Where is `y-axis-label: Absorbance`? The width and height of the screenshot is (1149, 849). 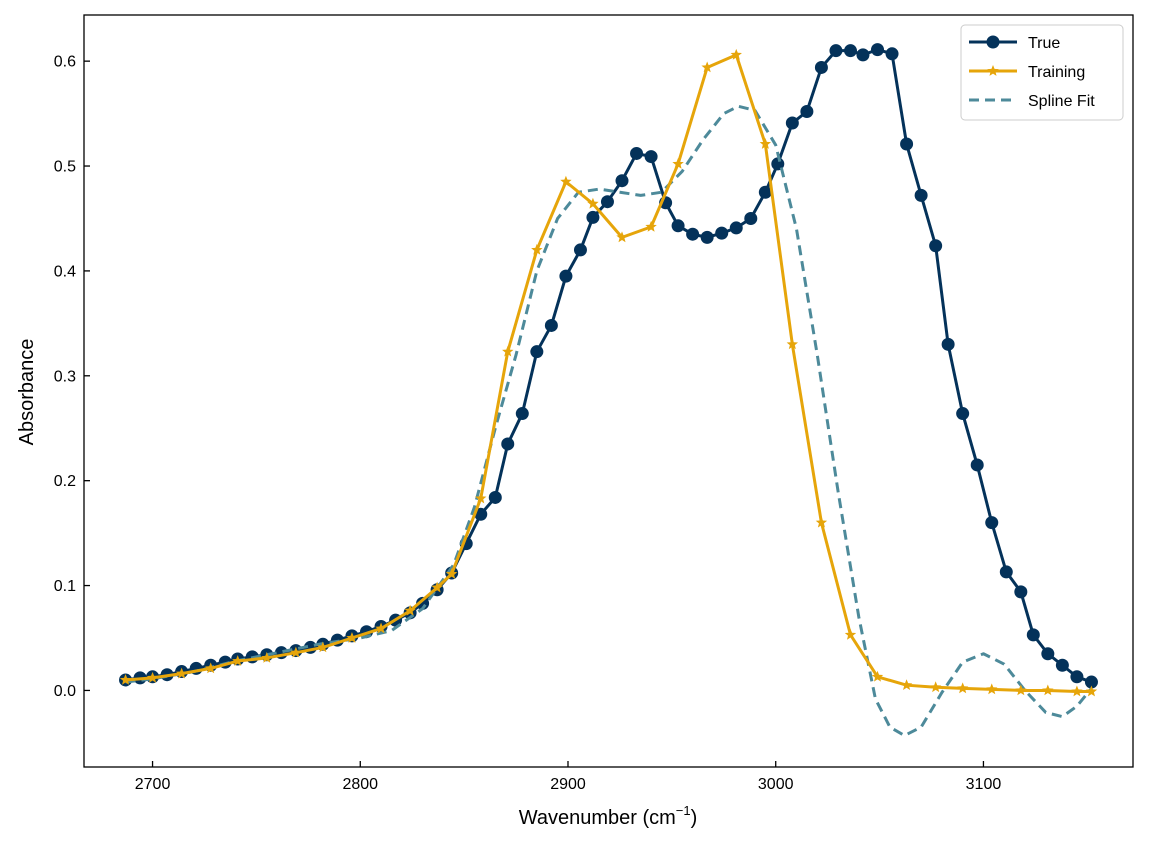
y-axis-label: Absorbance is located at coordinates (27, 392).